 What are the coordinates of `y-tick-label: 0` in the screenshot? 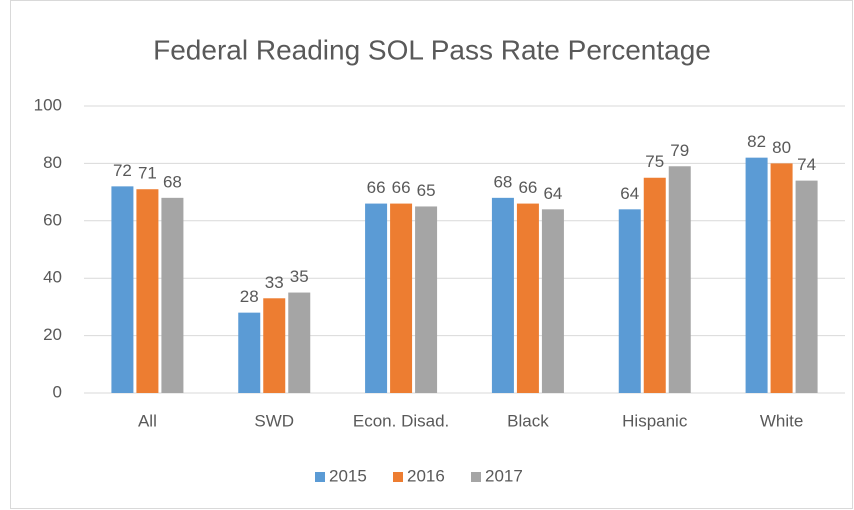 It's located at (57, 391).